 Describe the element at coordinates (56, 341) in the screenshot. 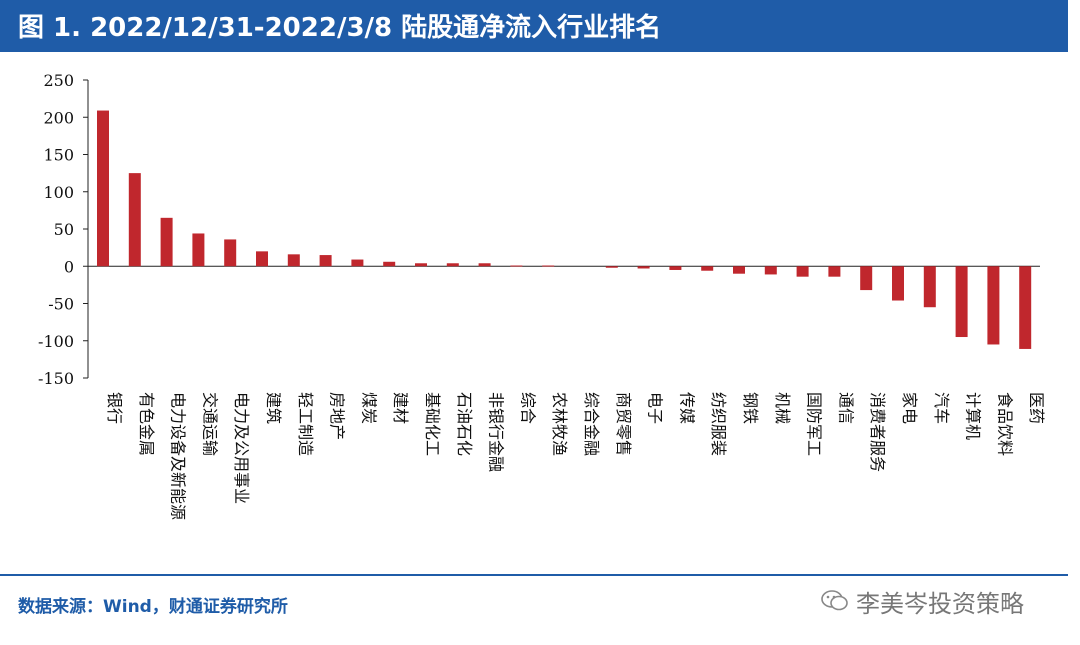

I see `y-tick-label: -100` at that location.